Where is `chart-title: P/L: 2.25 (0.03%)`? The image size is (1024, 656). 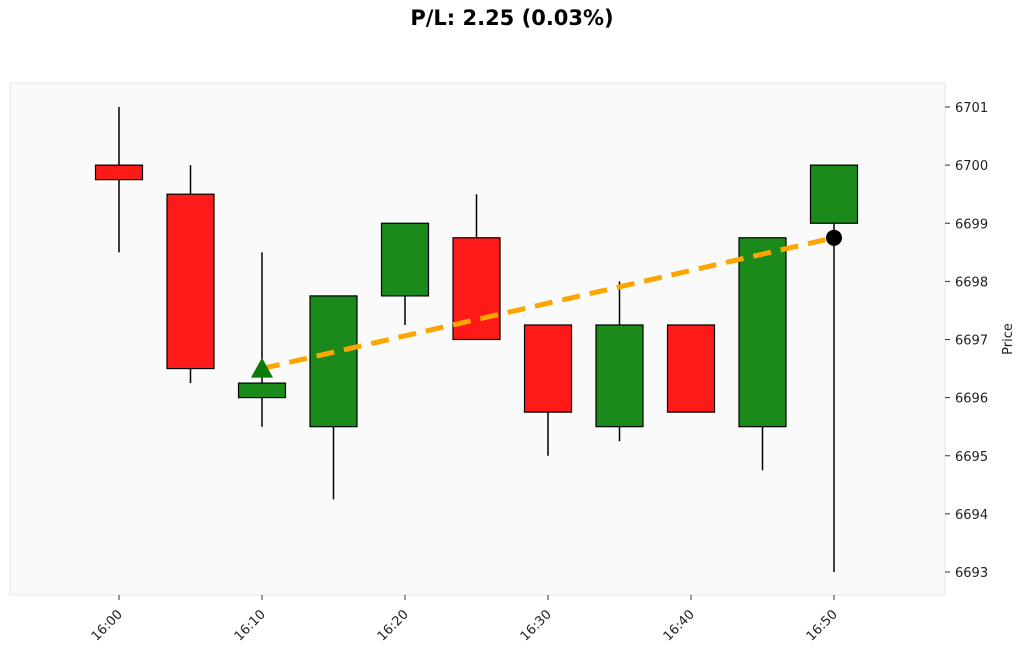 chart-title: P/L: 2.25 (0.03%) is located at coordinates (512, 18).